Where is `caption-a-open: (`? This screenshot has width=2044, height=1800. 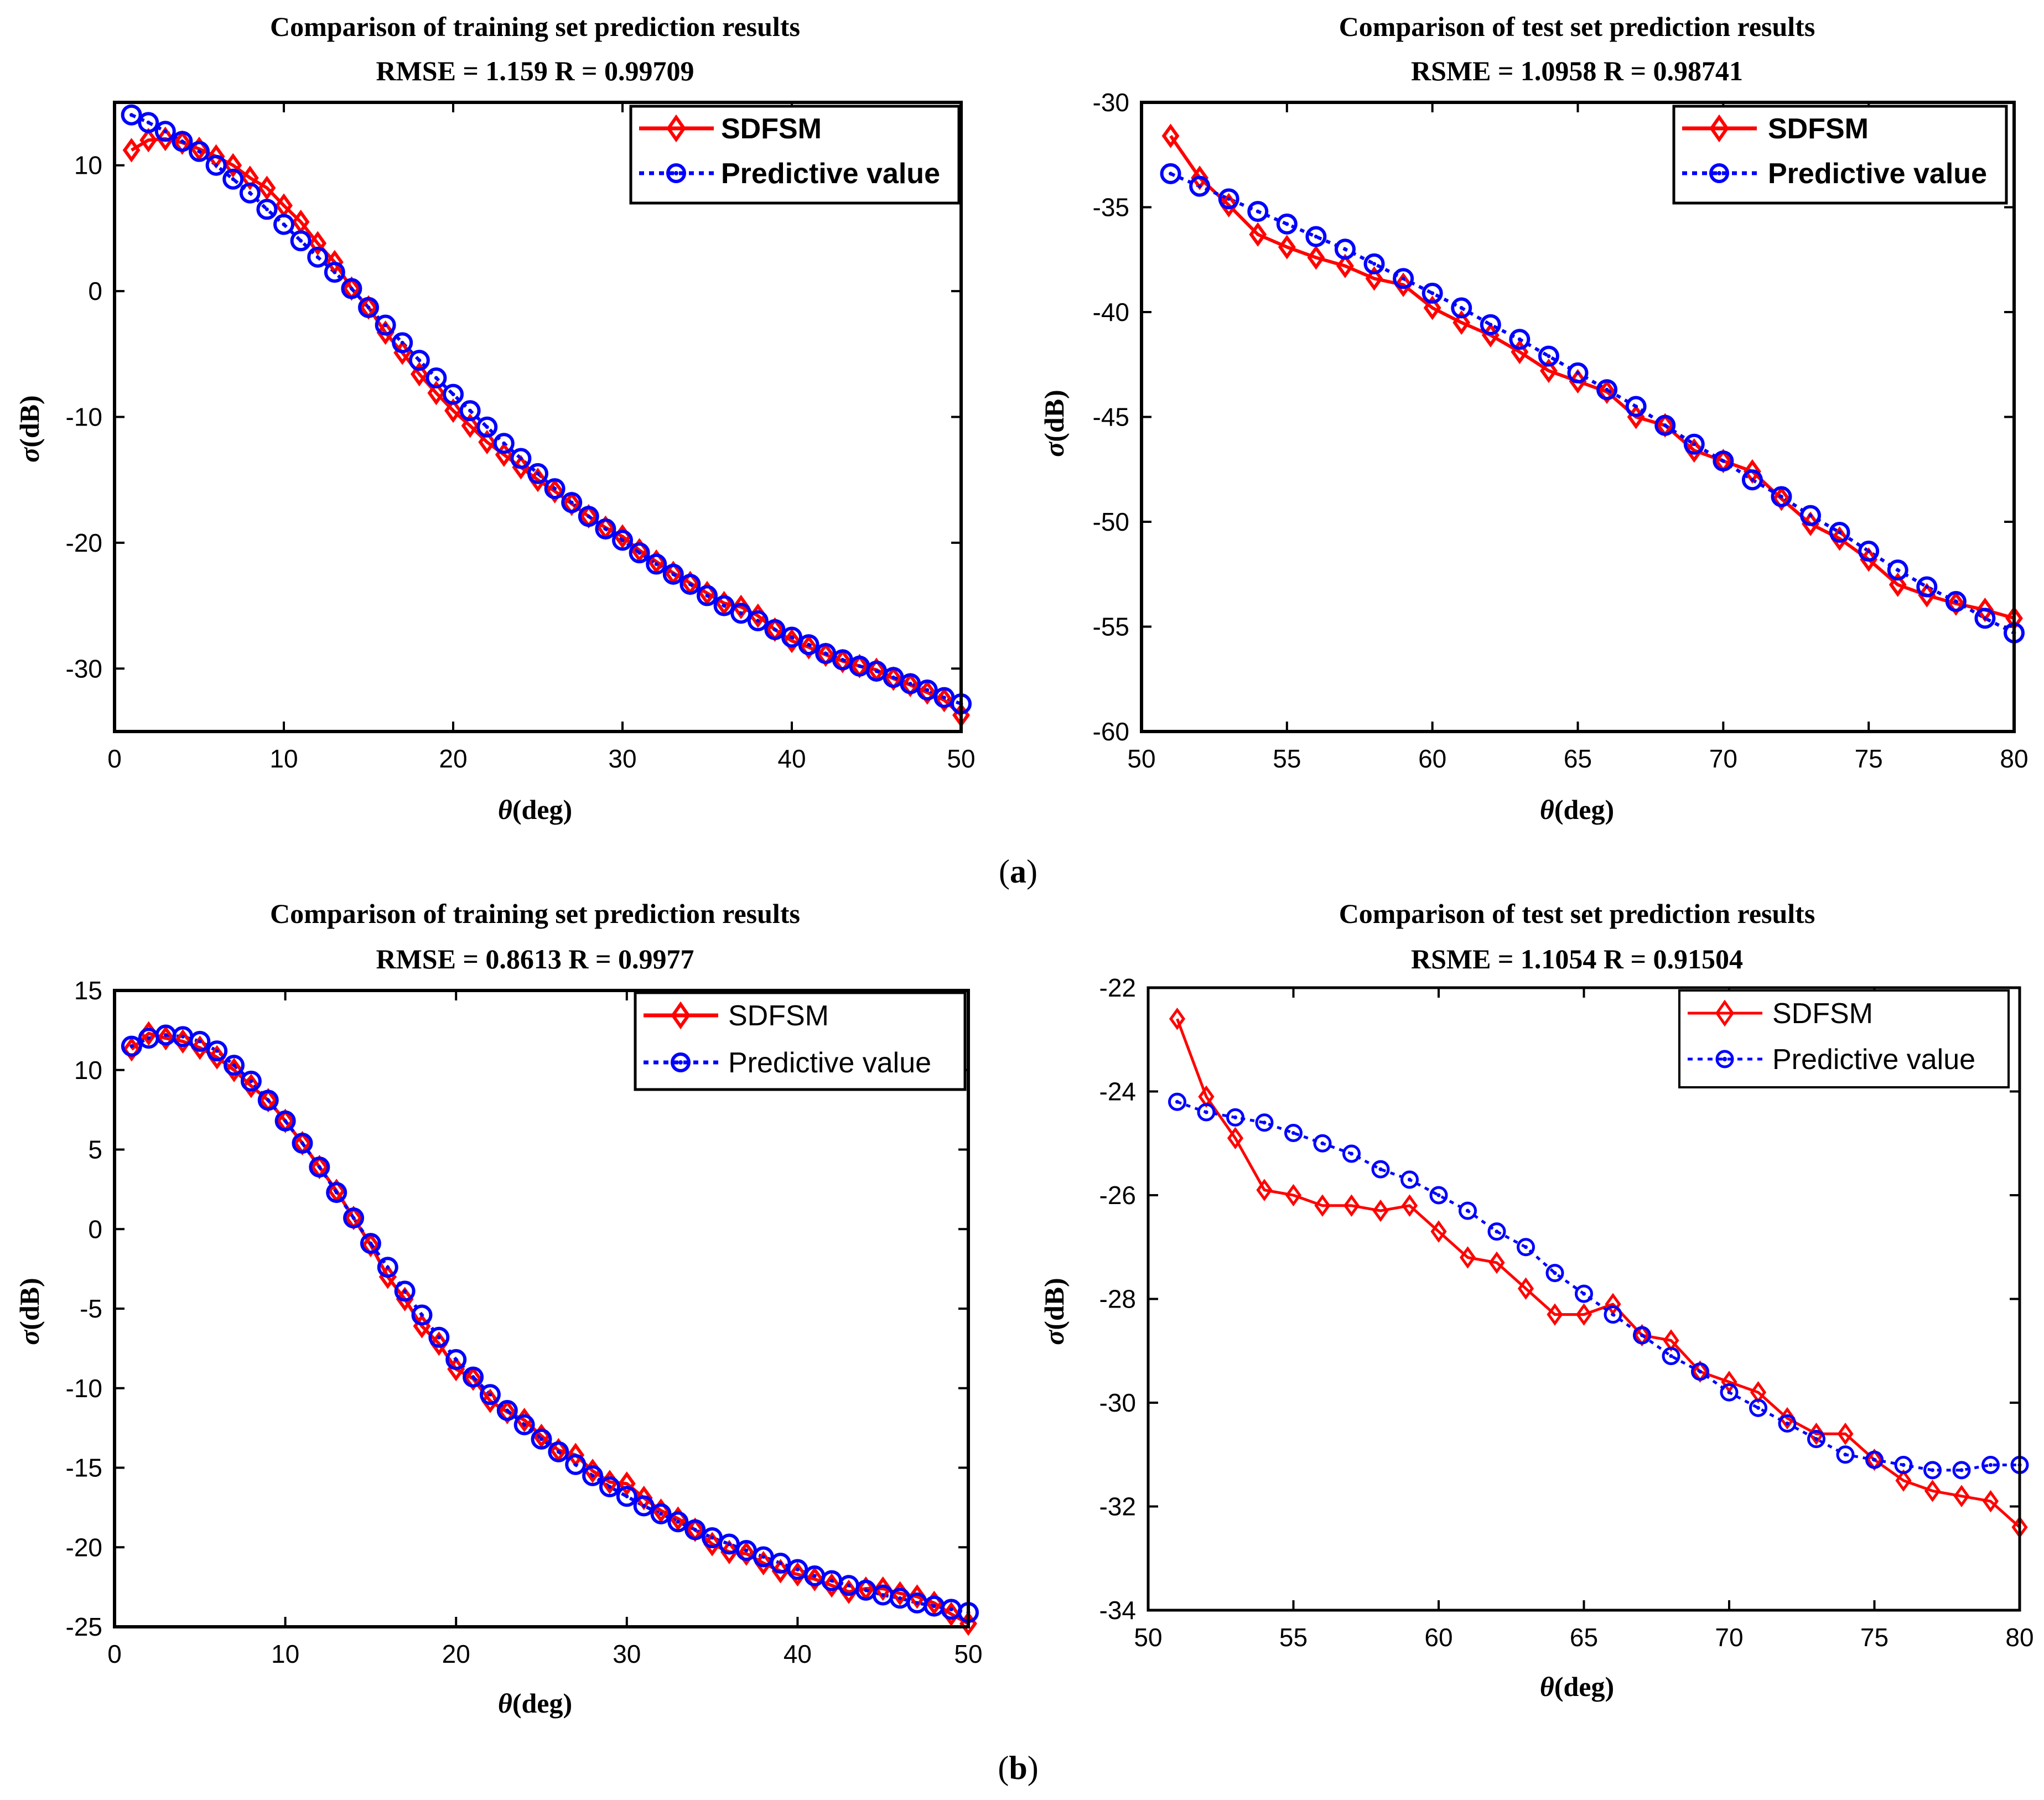
caption-a-open: ( is located at coordinates (1004, 871).